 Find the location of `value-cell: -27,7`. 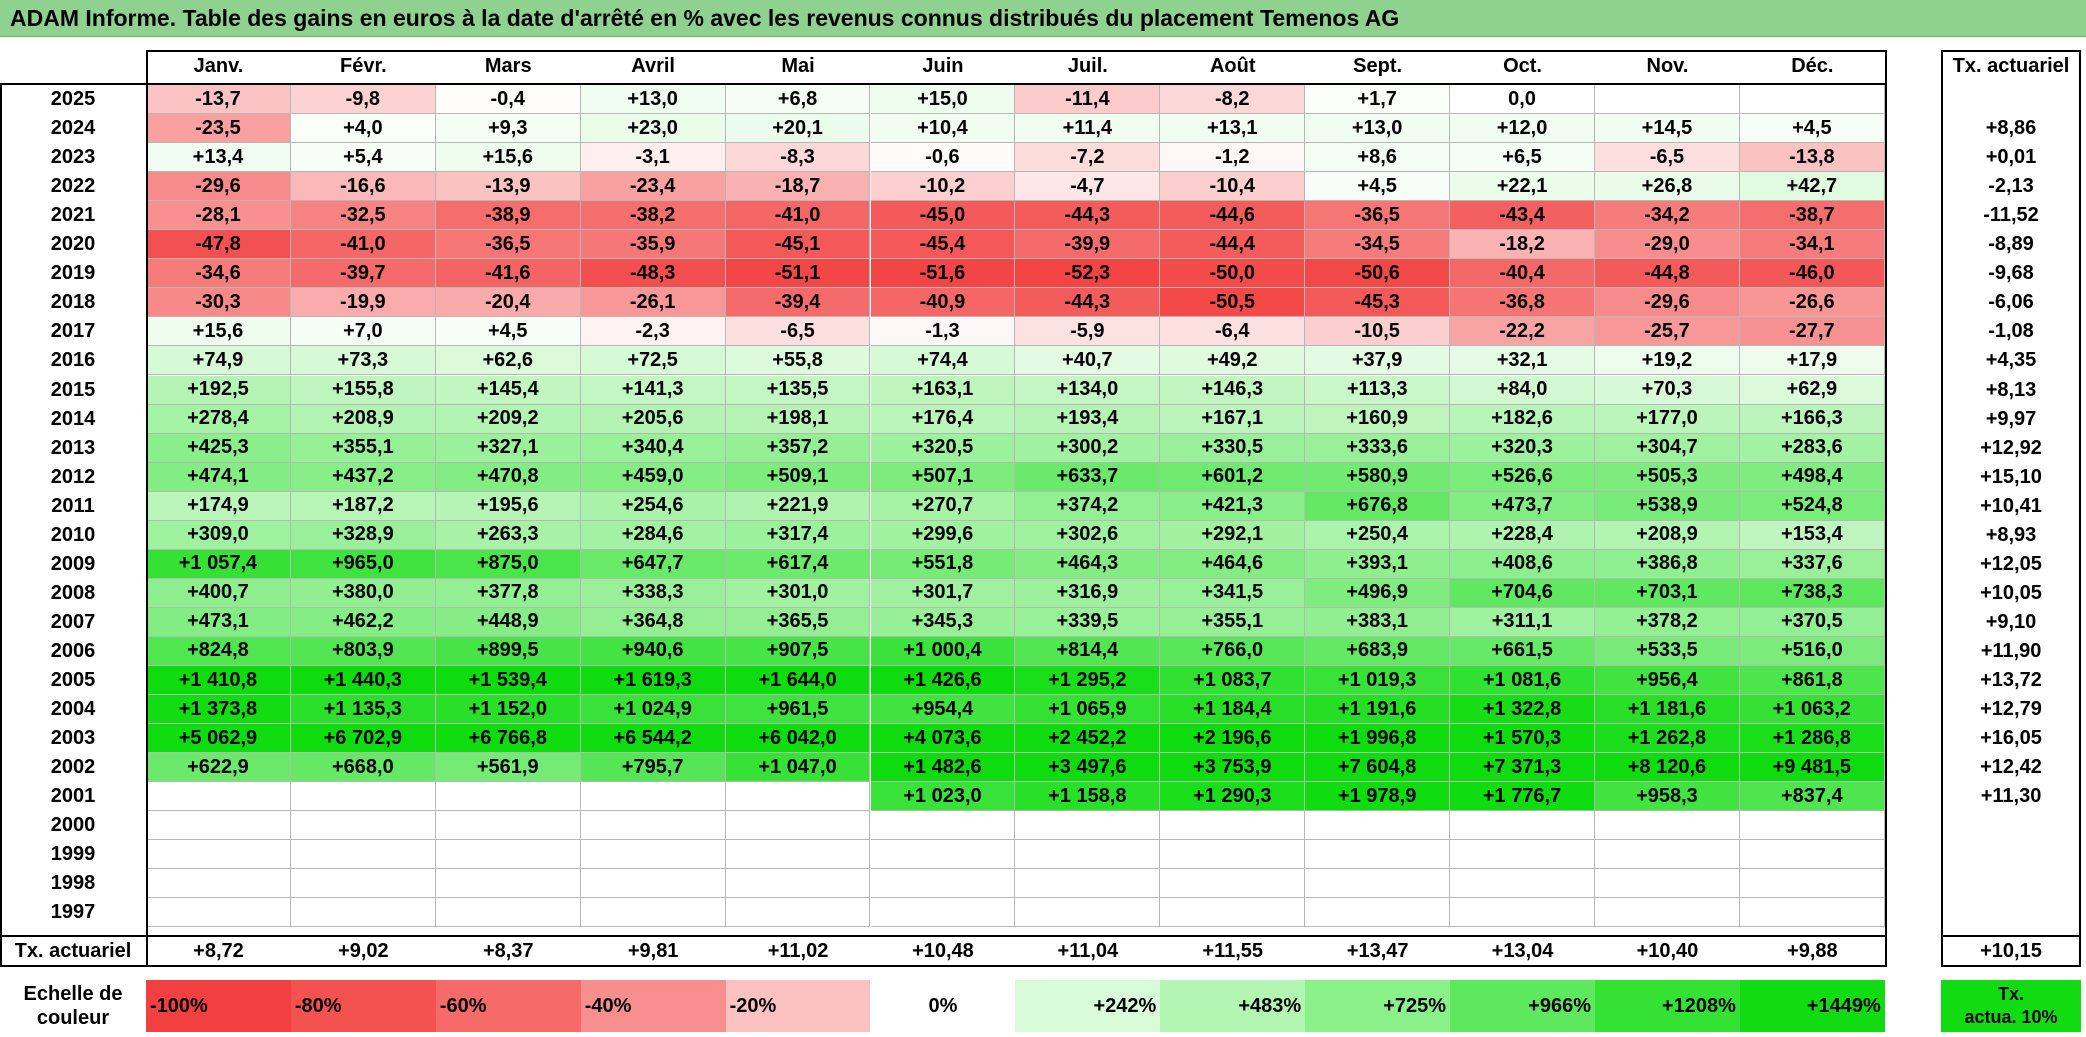

value-cell: -27,7 is located at coordinates (1812, 332).